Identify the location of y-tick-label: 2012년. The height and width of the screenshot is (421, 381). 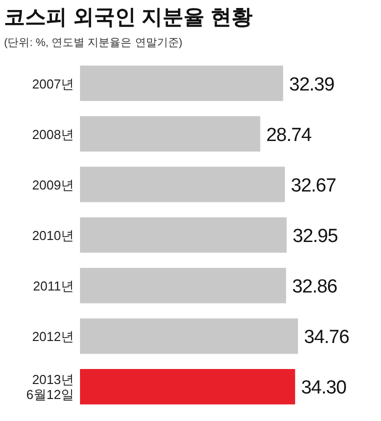
(53, 336).